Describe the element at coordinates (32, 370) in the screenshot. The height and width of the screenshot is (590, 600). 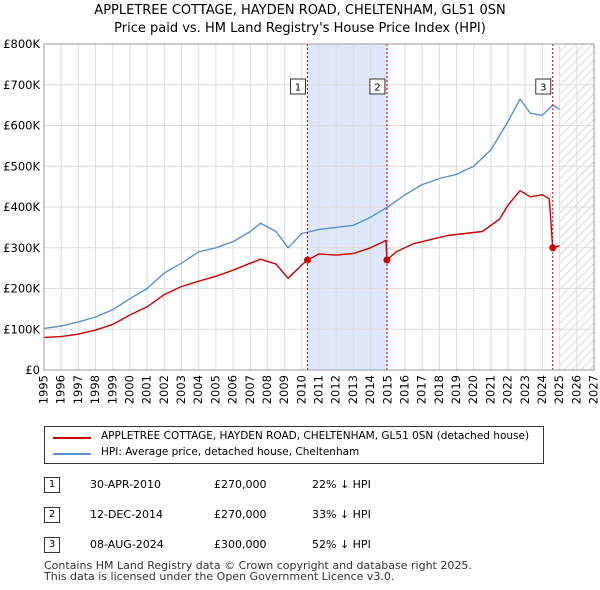
I see `y-tick-label: £0` at that location.